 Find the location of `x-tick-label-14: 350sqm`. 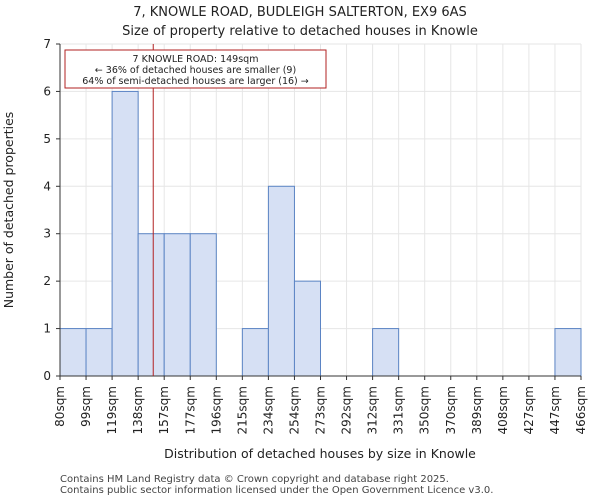

x-tick-label-14: 350sqm is located at coordinates (425, 410).